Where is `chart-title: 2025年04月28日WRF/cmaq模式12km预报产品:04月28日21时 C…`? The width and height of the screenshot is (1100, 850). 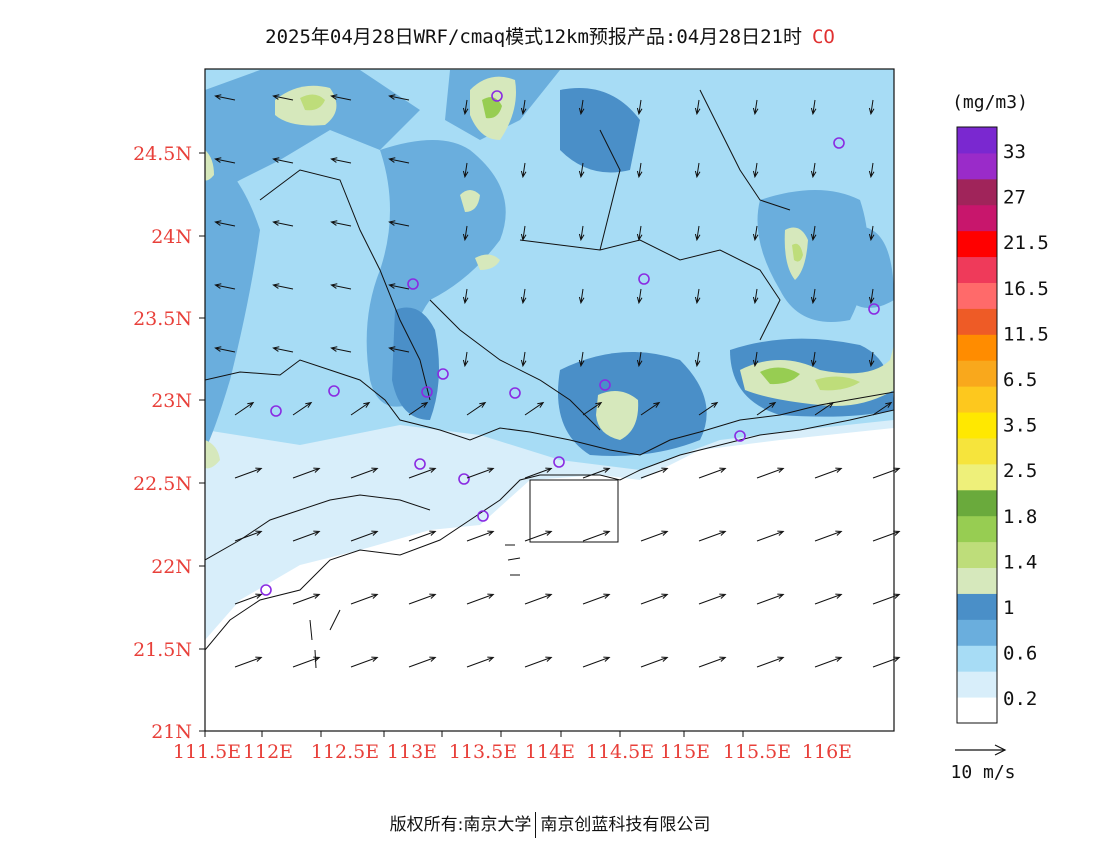 chart-title: 2025年04月28日WRF/cmaq模式12km预报产品:04月28日21时 C… is located at coordinates (550, 35).